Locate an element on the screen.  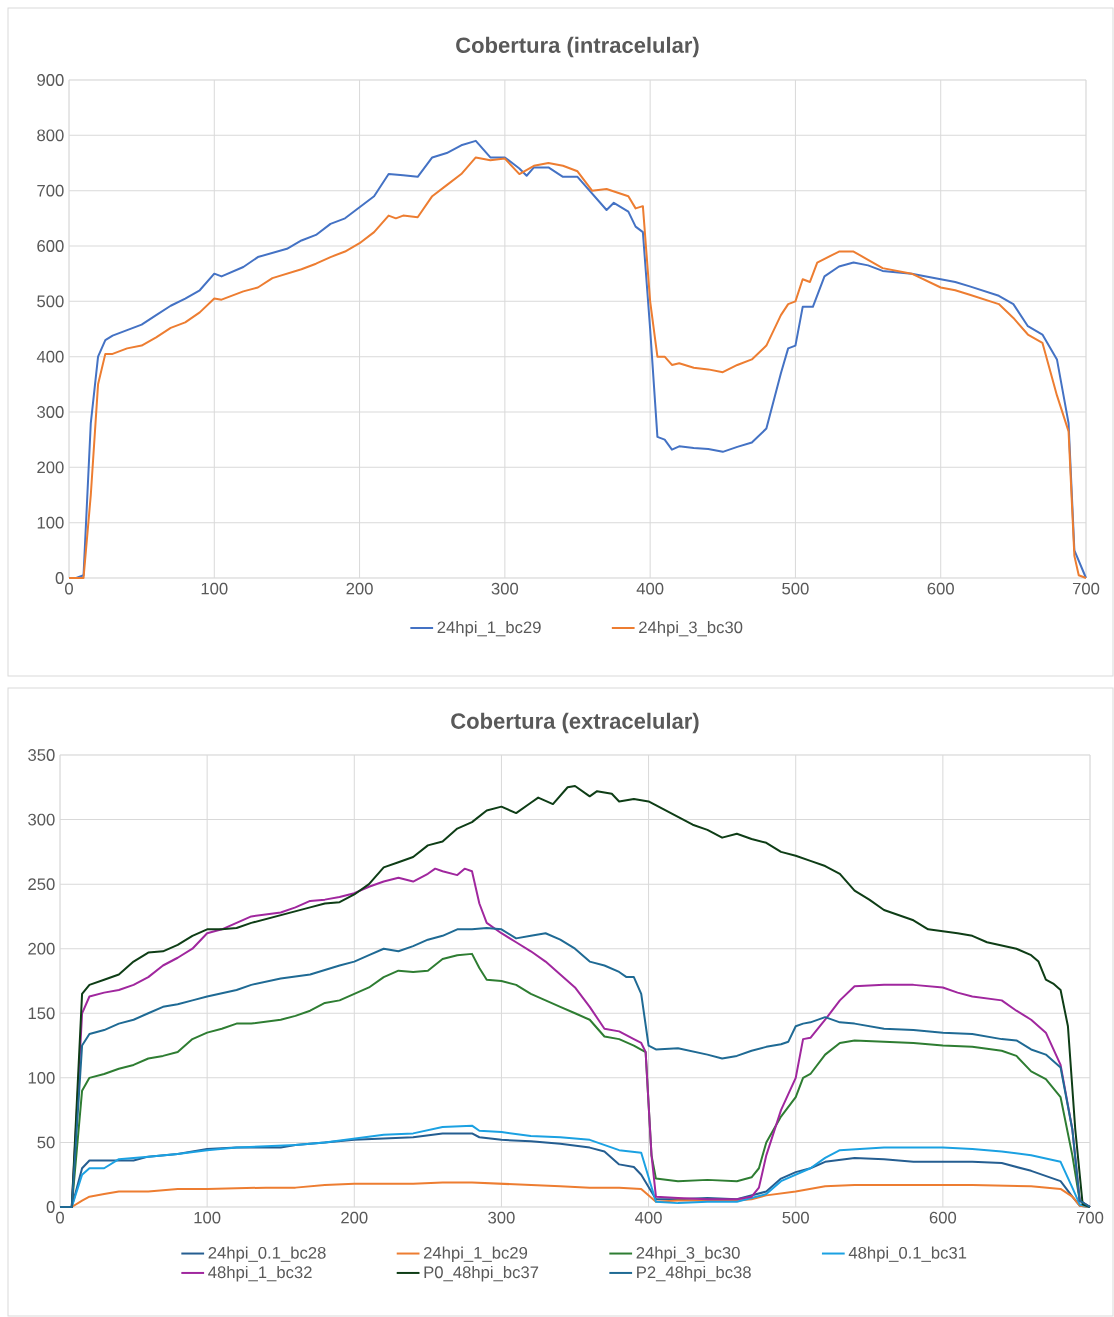
y-tick-label: 350 is located at coordinates (41, 755).